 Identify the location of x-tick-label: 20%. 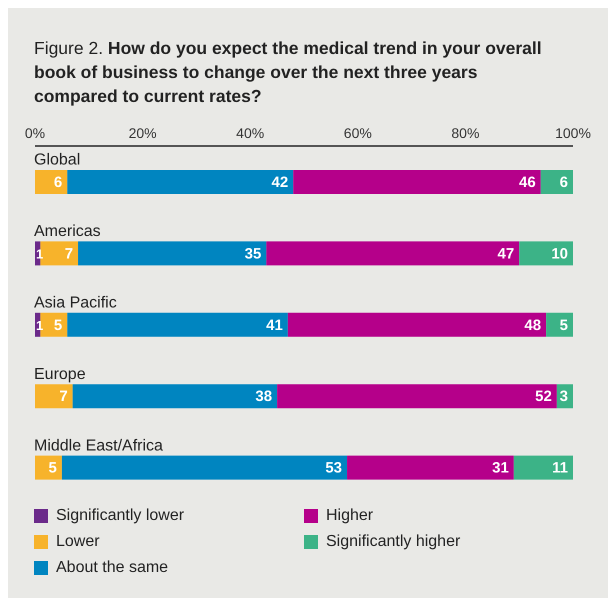
(142, 133).